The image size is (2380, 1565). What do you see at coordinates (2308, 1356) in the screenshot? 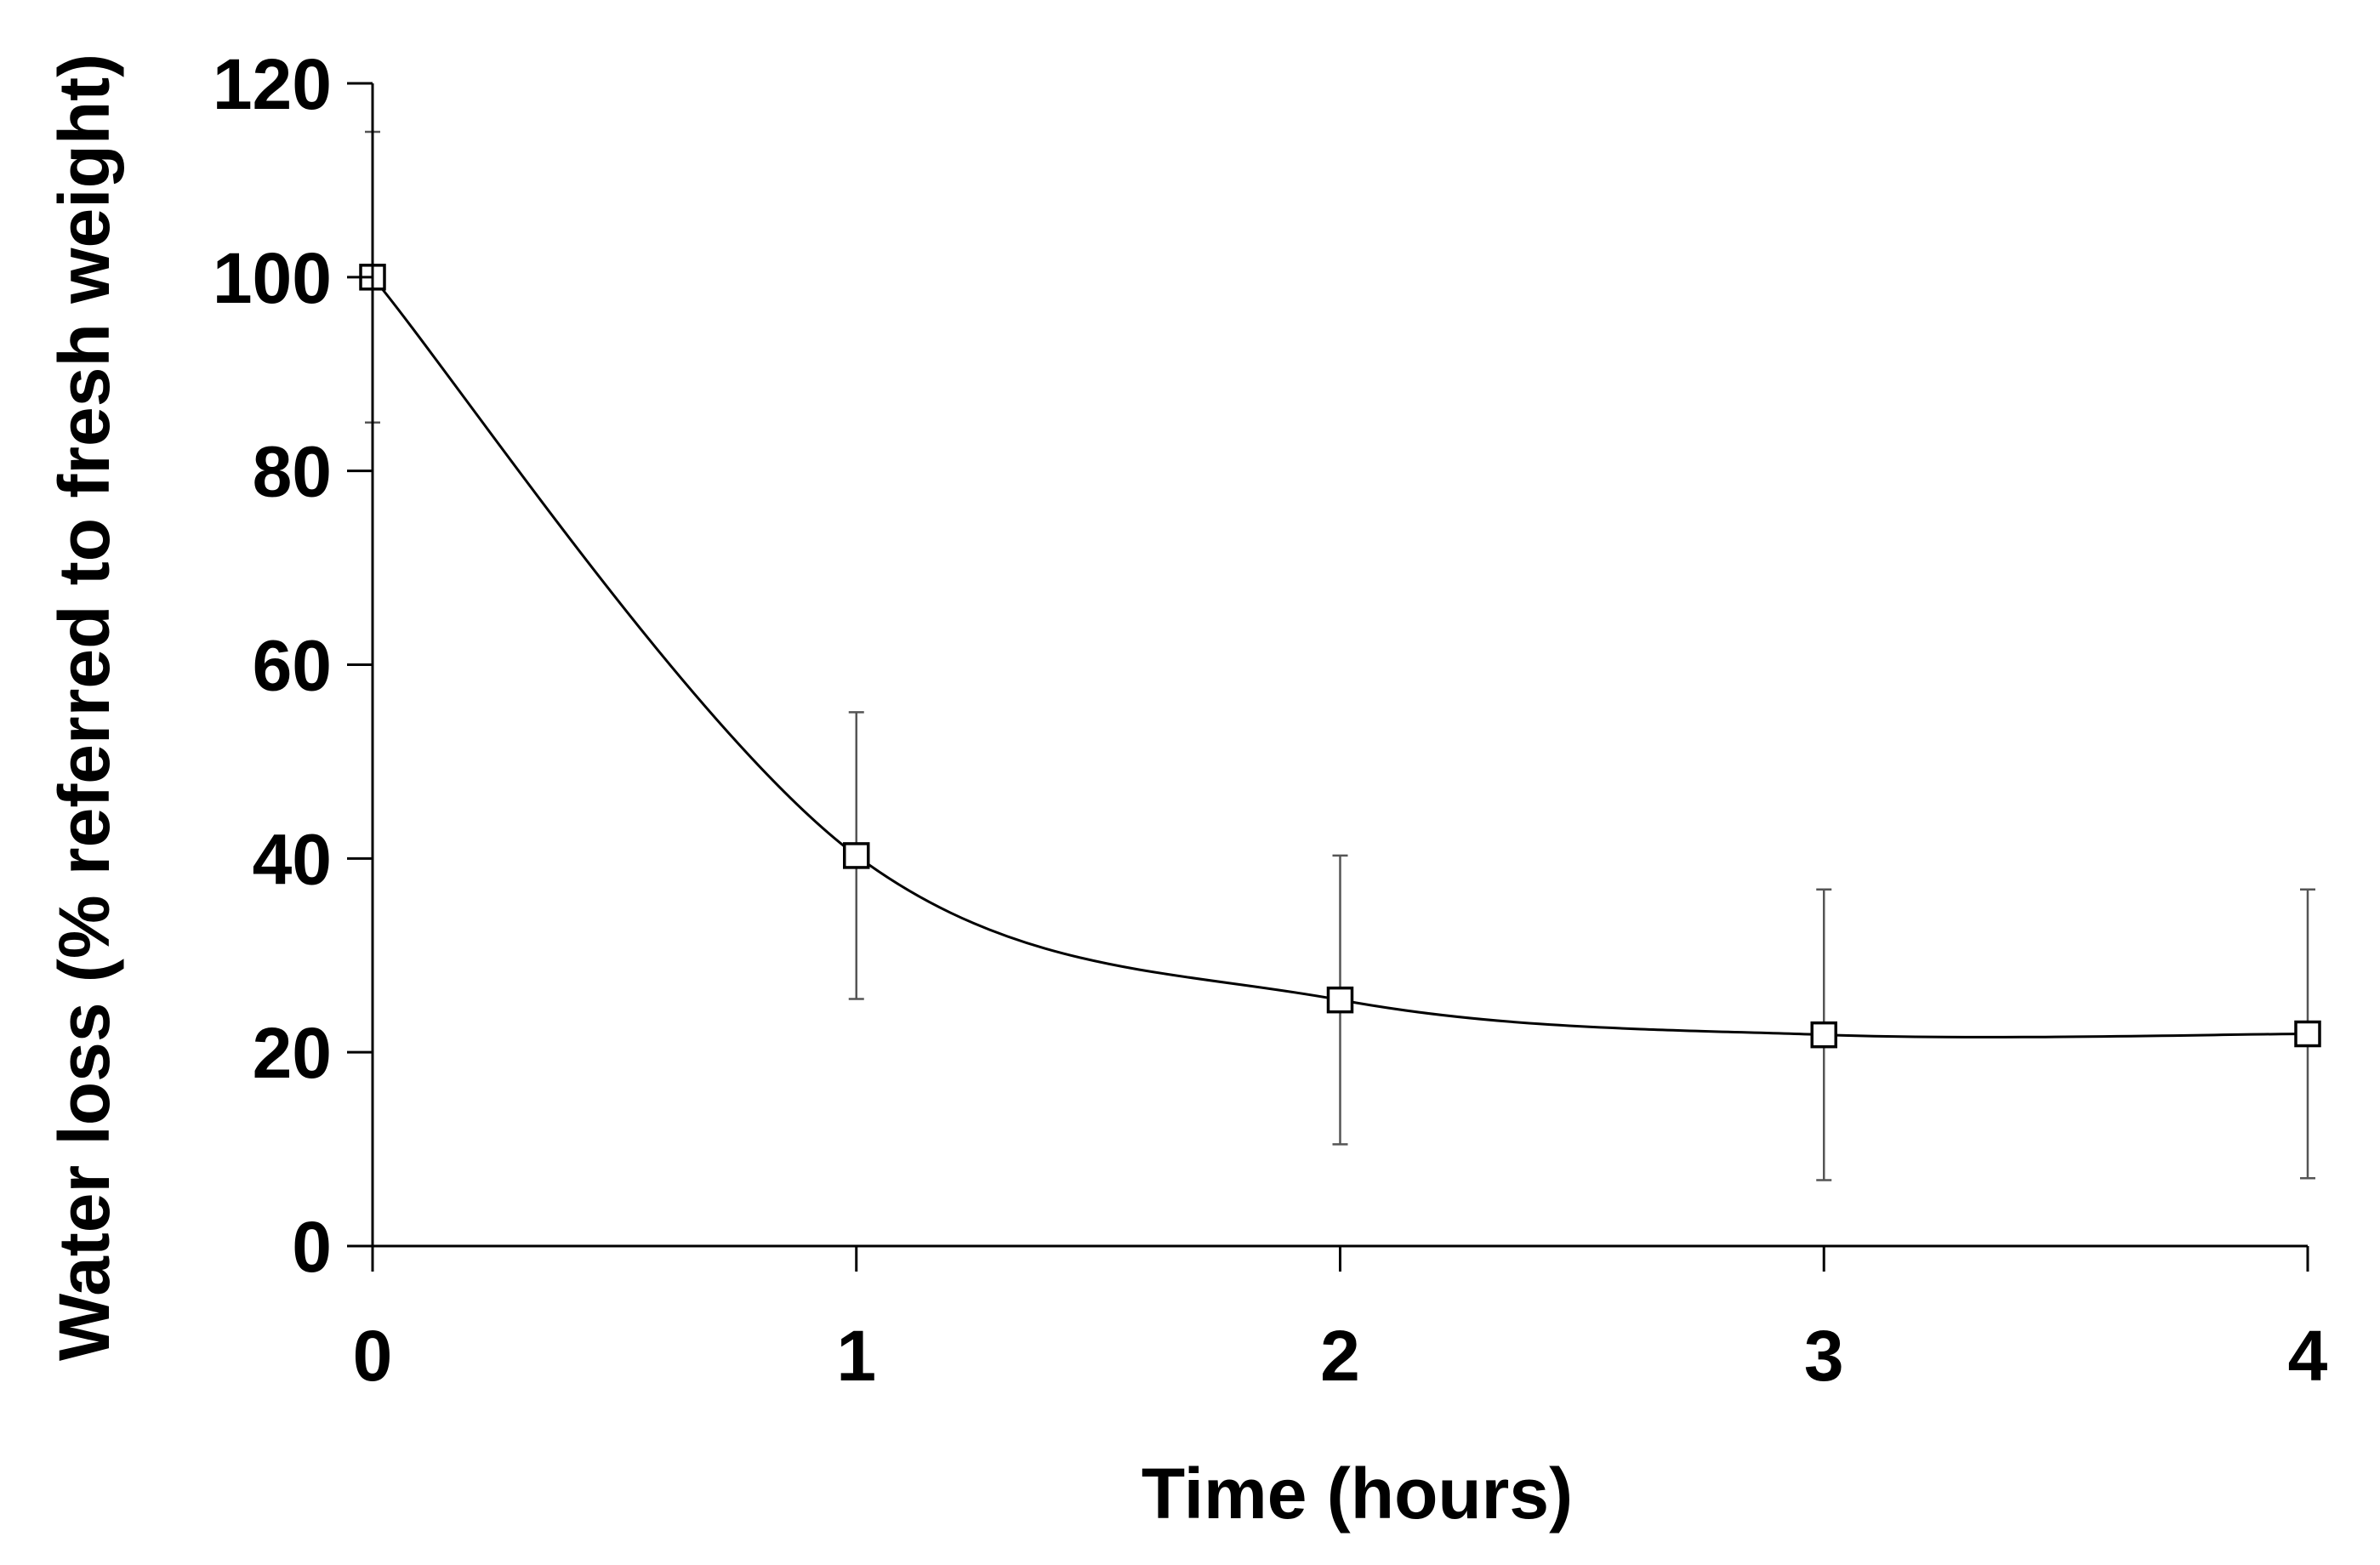
I see `x-tick-label: 4` at bounding box center [2308, 1356].